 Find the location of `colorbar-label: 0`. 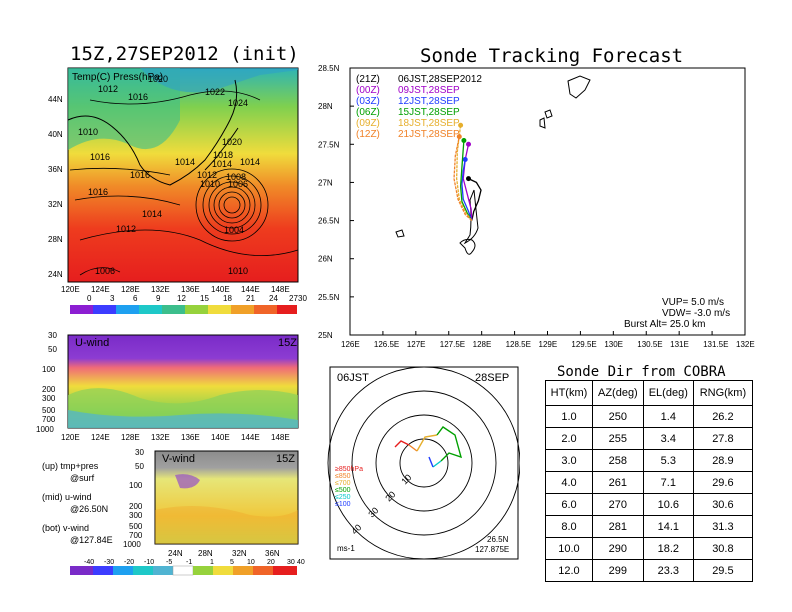

colorbar-label: 0 is located at coordinates (89, 298).